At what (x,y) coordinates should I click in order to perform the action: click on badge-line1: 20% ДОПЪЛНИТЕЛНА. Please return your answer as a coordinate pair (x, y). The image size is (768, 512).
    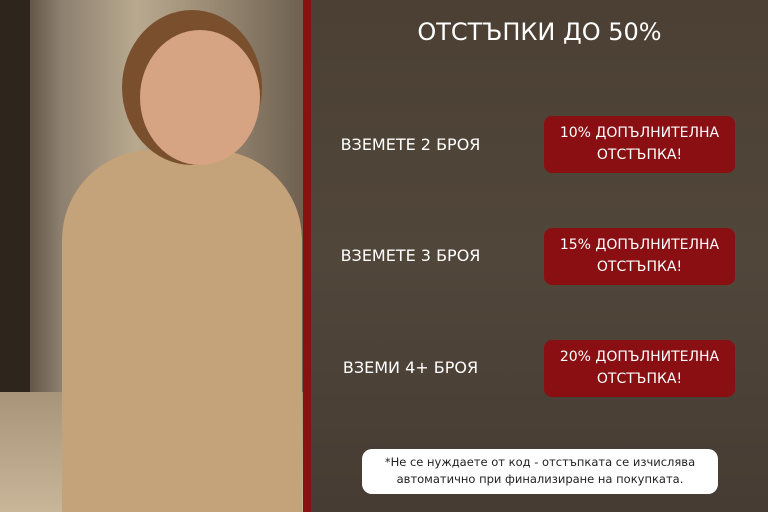
    Looking at the image, I should click on (639, 357).